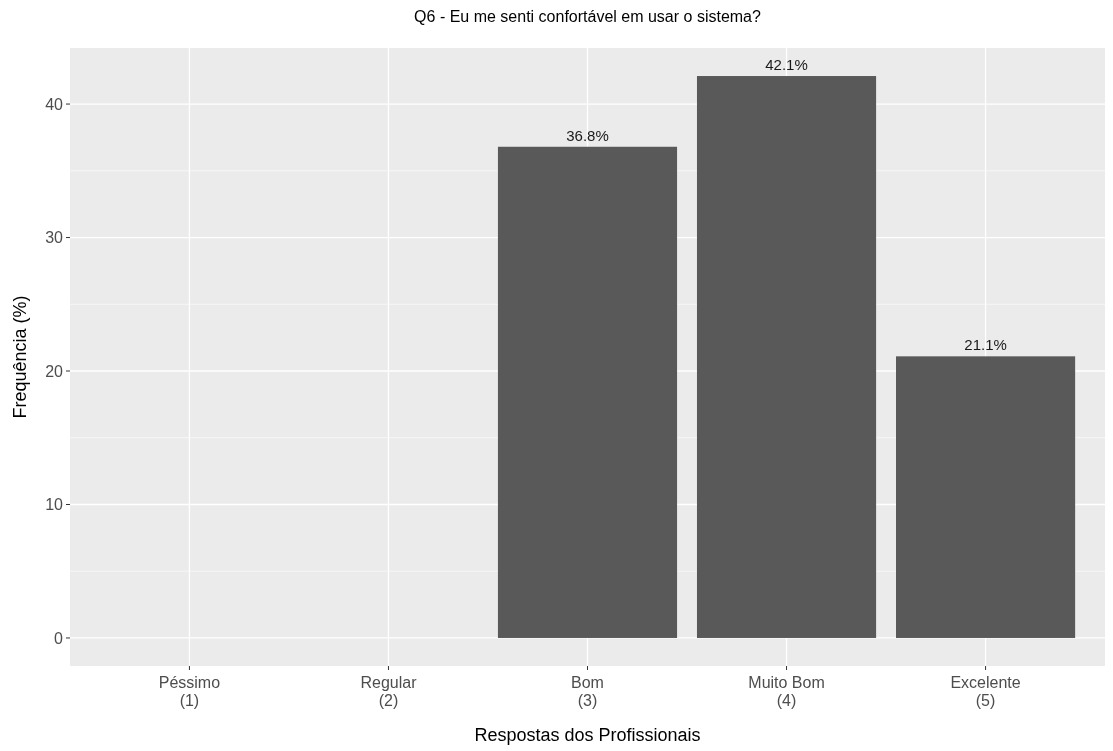 Image resolution: width=1113 pixels, height=751 pixels. What do you see at coordinates (54, 505) in the screenshot?
I see `y-tick-label: 10` at bounding box center [54, 505].